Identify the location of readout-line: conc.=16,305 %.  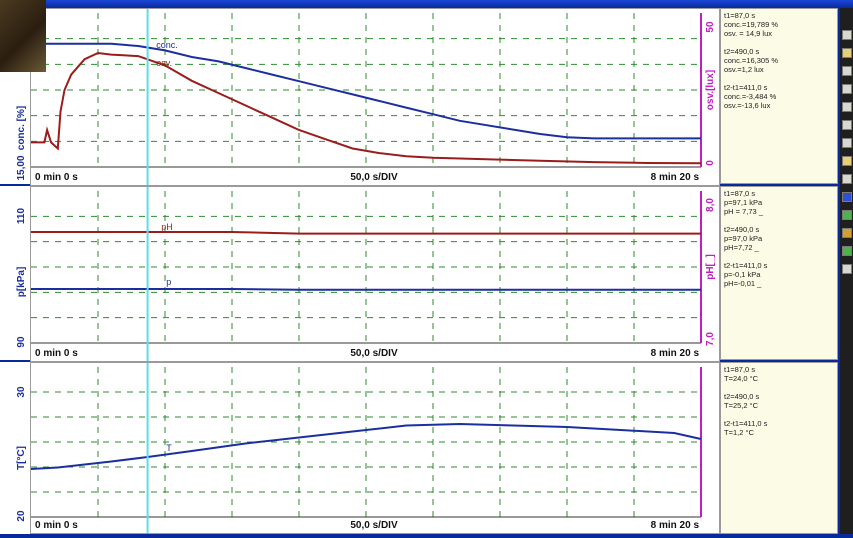
(751, 60).